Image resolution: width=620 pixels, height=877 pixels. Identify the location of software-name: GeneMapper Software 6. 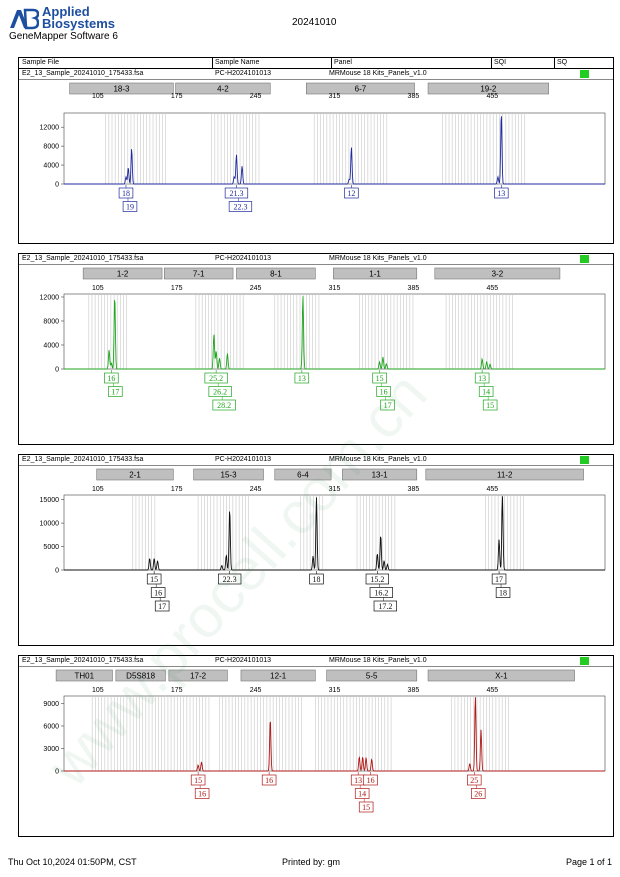
(63, 36).